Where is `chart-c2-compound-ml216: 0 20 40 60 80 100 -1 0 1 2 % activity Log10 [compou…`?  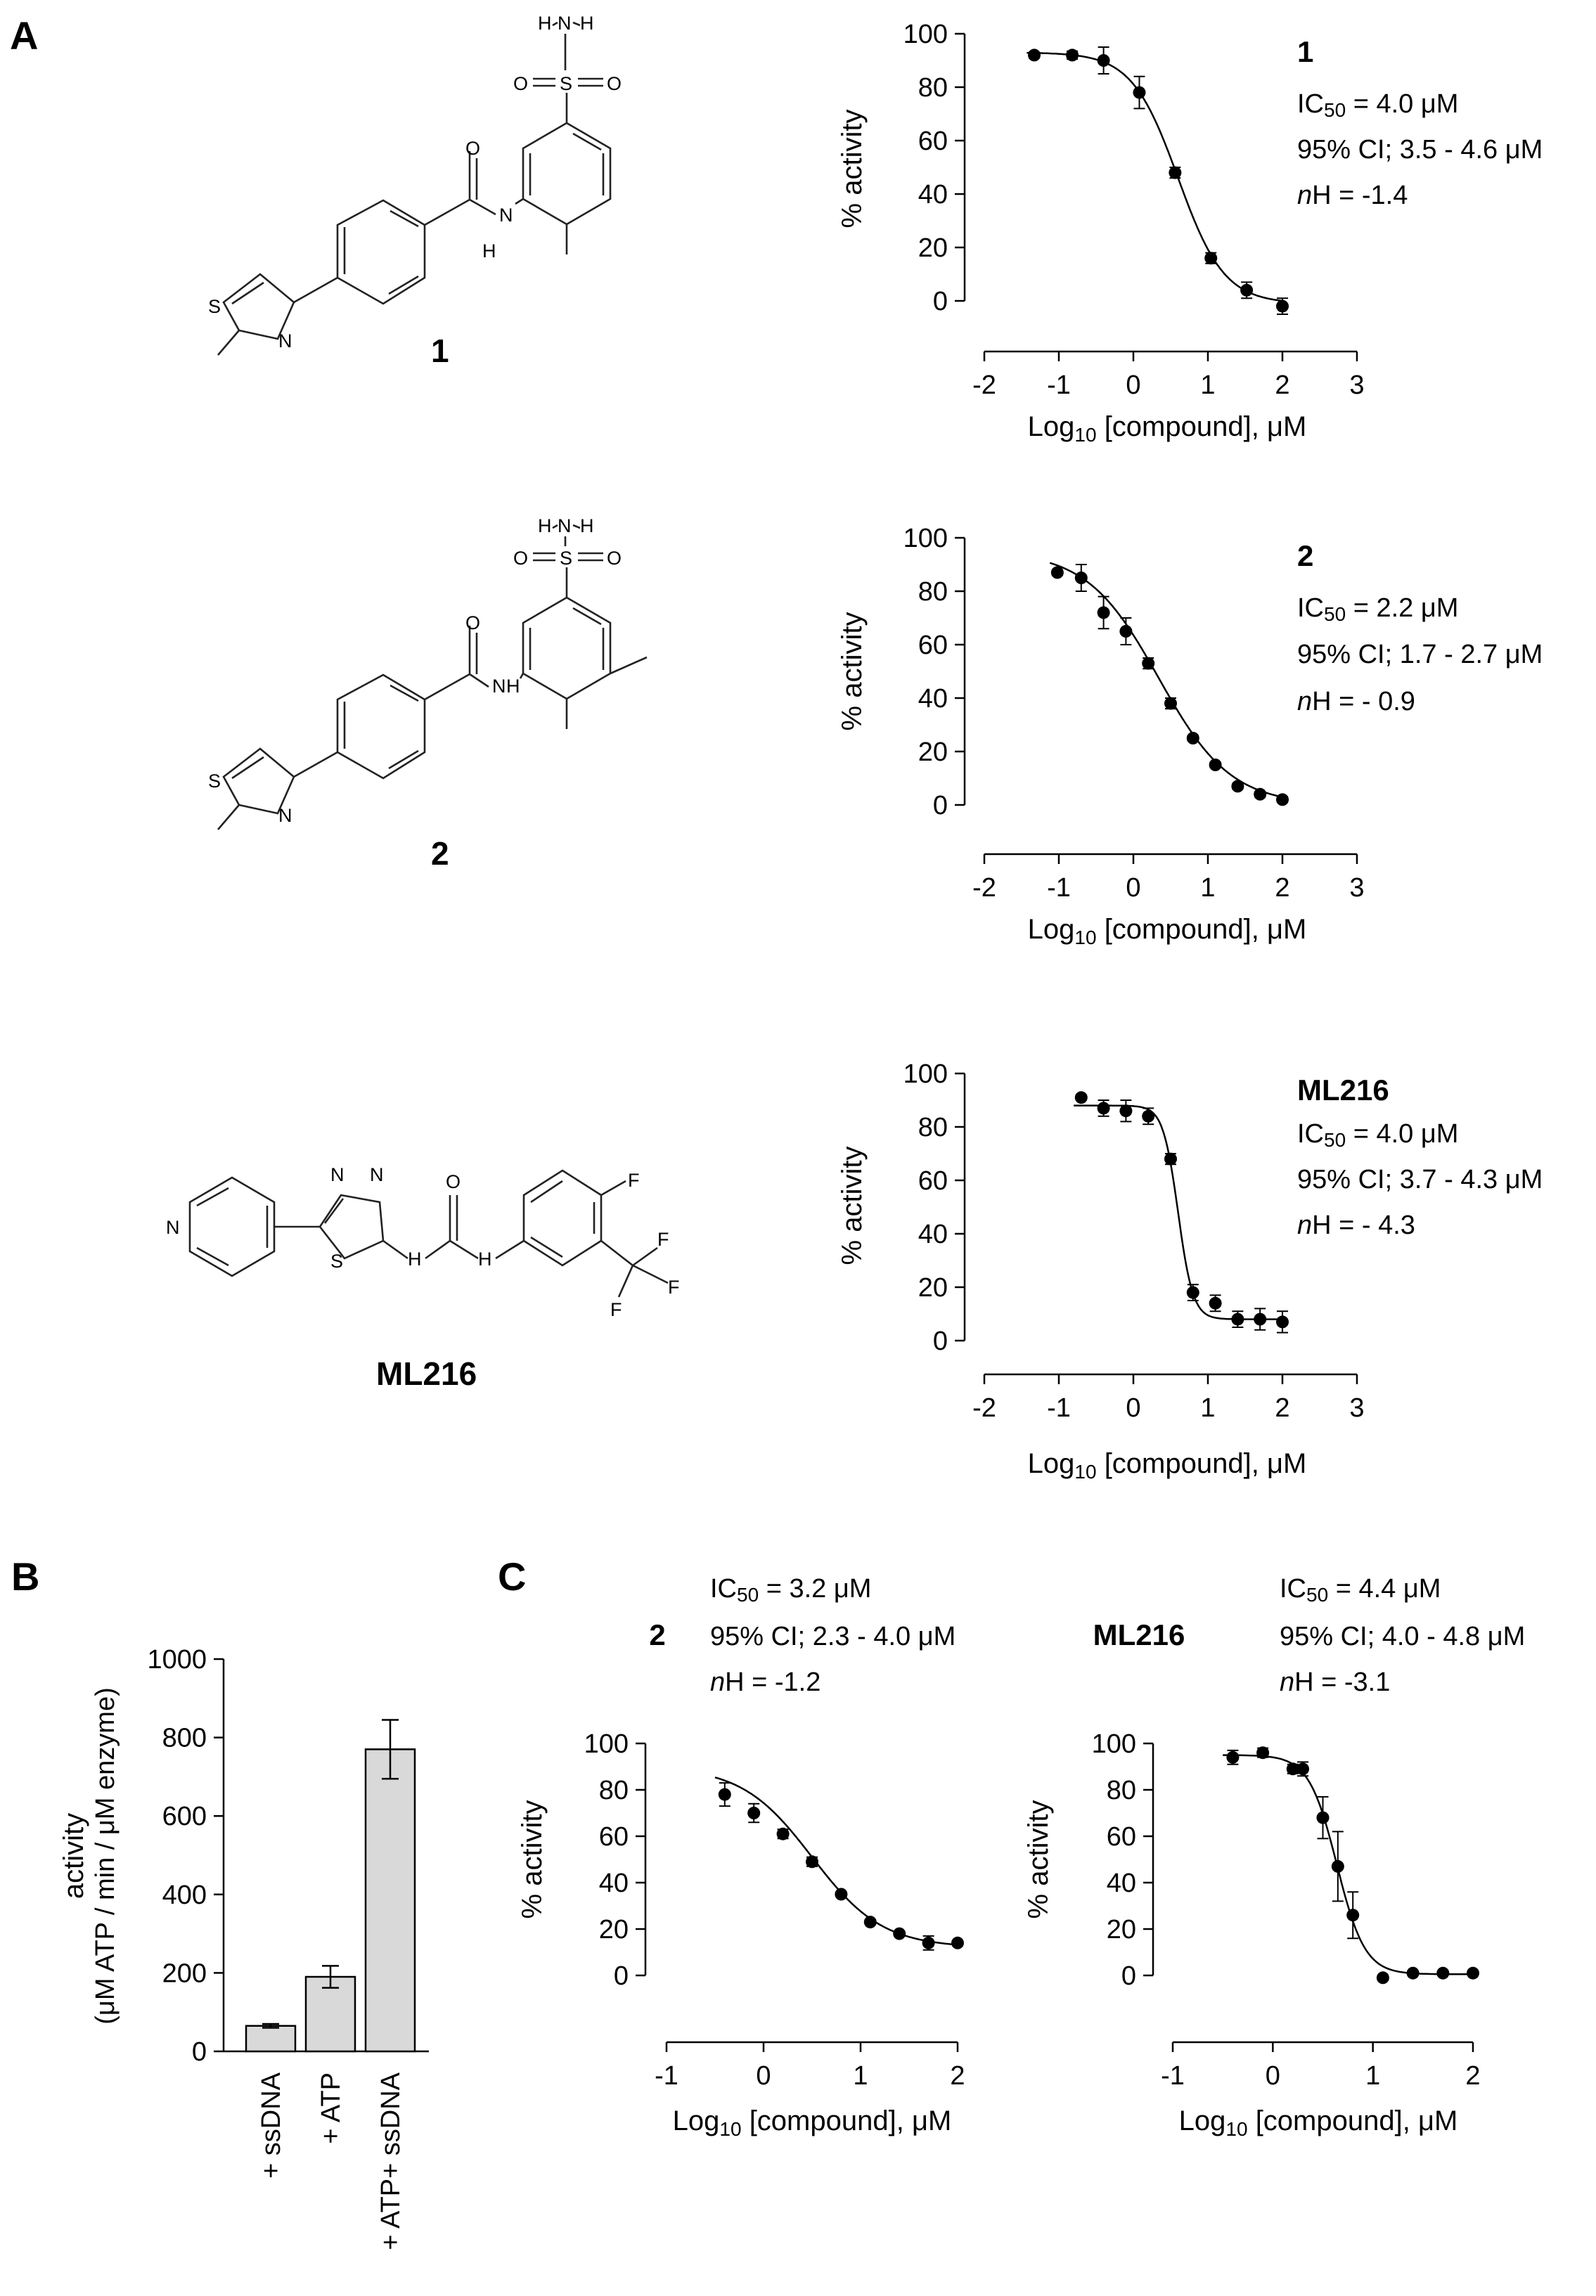
chart-c2-compound-ml216: 0 20 40 60 80 100 -1 0 1 2 % activity Log10 [compou… is located at coordinates (1274, 1857).